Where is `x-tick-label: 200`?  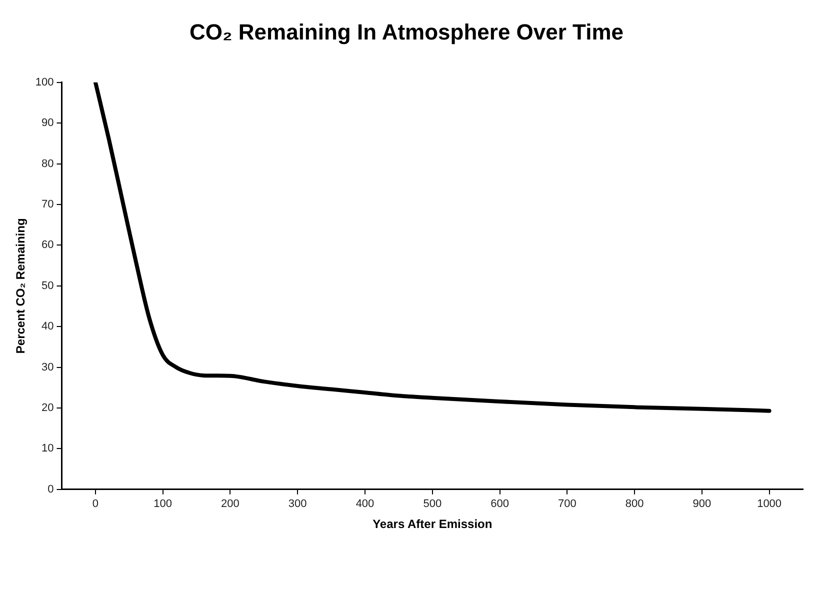 x-tick-label: 200 is located at coordinates (230, 504).